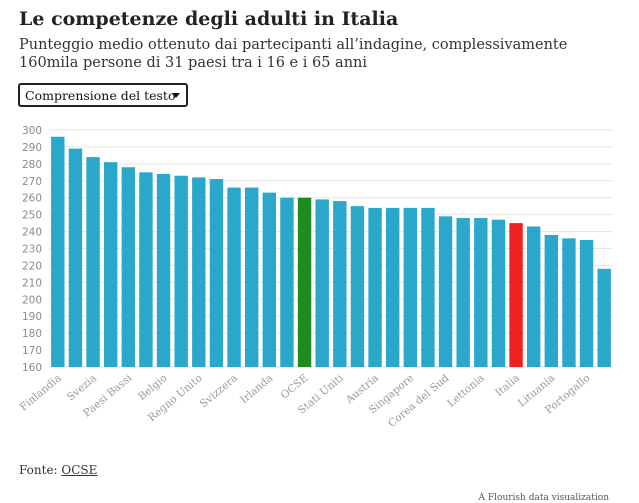 Image resolution: width=639 pixels, height=503 pixels. I want to click on bar-germania: Germania: 266, so click(251, 277).